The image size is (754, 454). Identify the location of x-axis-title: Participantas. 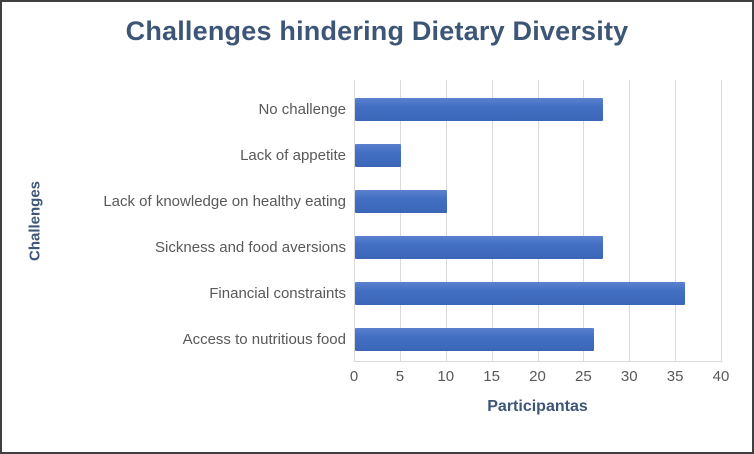
(537, 406).